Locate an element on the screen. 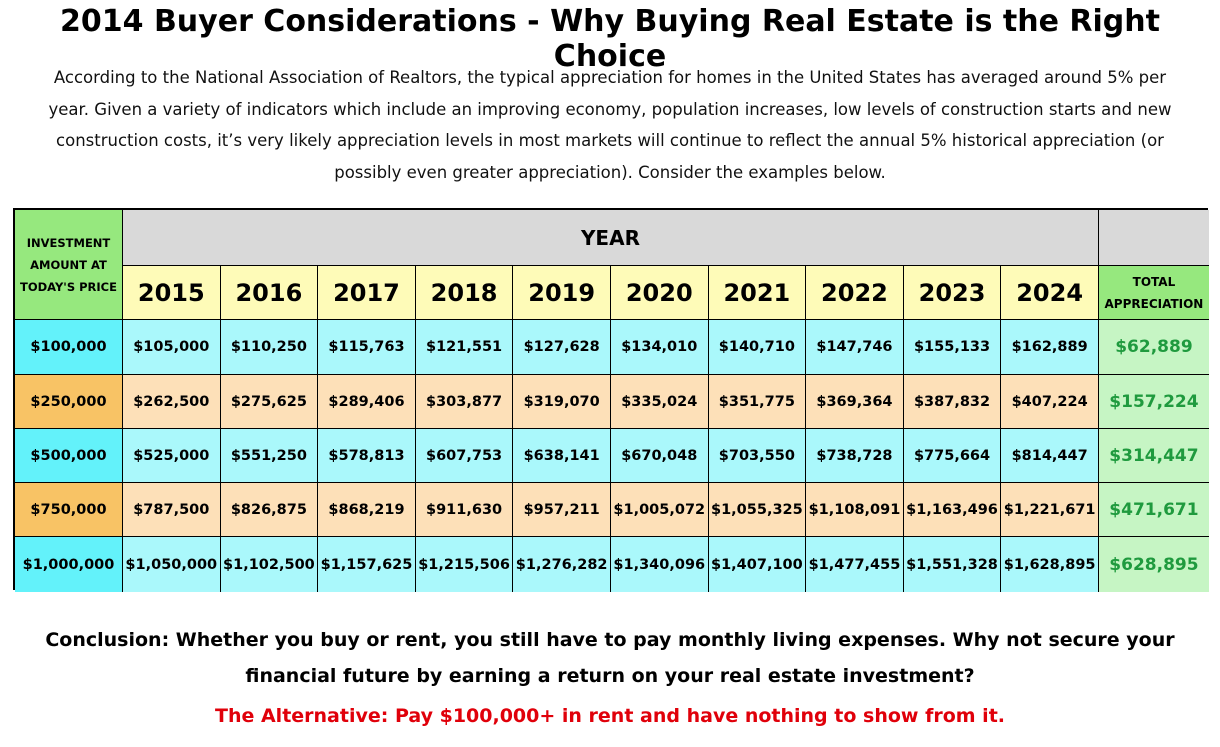 Image resolution: width=1220 pixels, height=747 pixels. value-cell: $551,250 is located at coordinates (269, 456).